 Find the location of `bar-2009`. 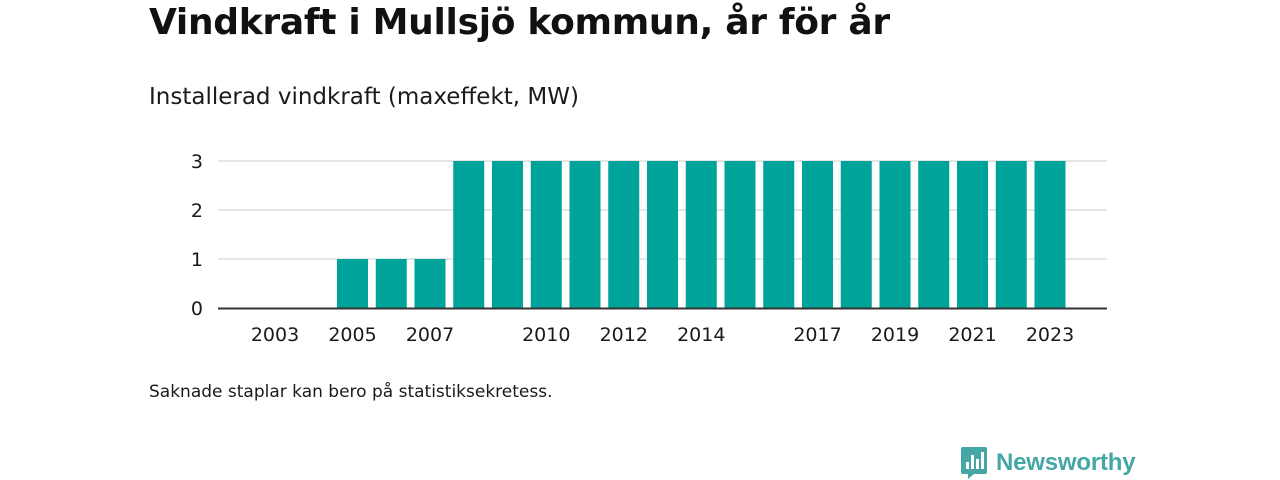

bar-2009 is located at coordinates (507, 234).